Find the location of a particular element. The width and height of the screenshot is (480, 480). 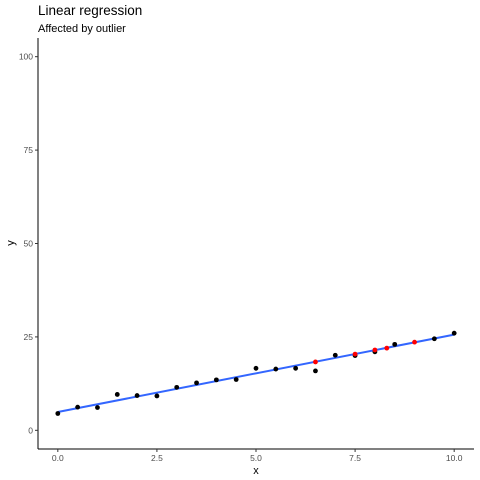

x-tick-label: 10.0 is located at coordinates (454, 458).